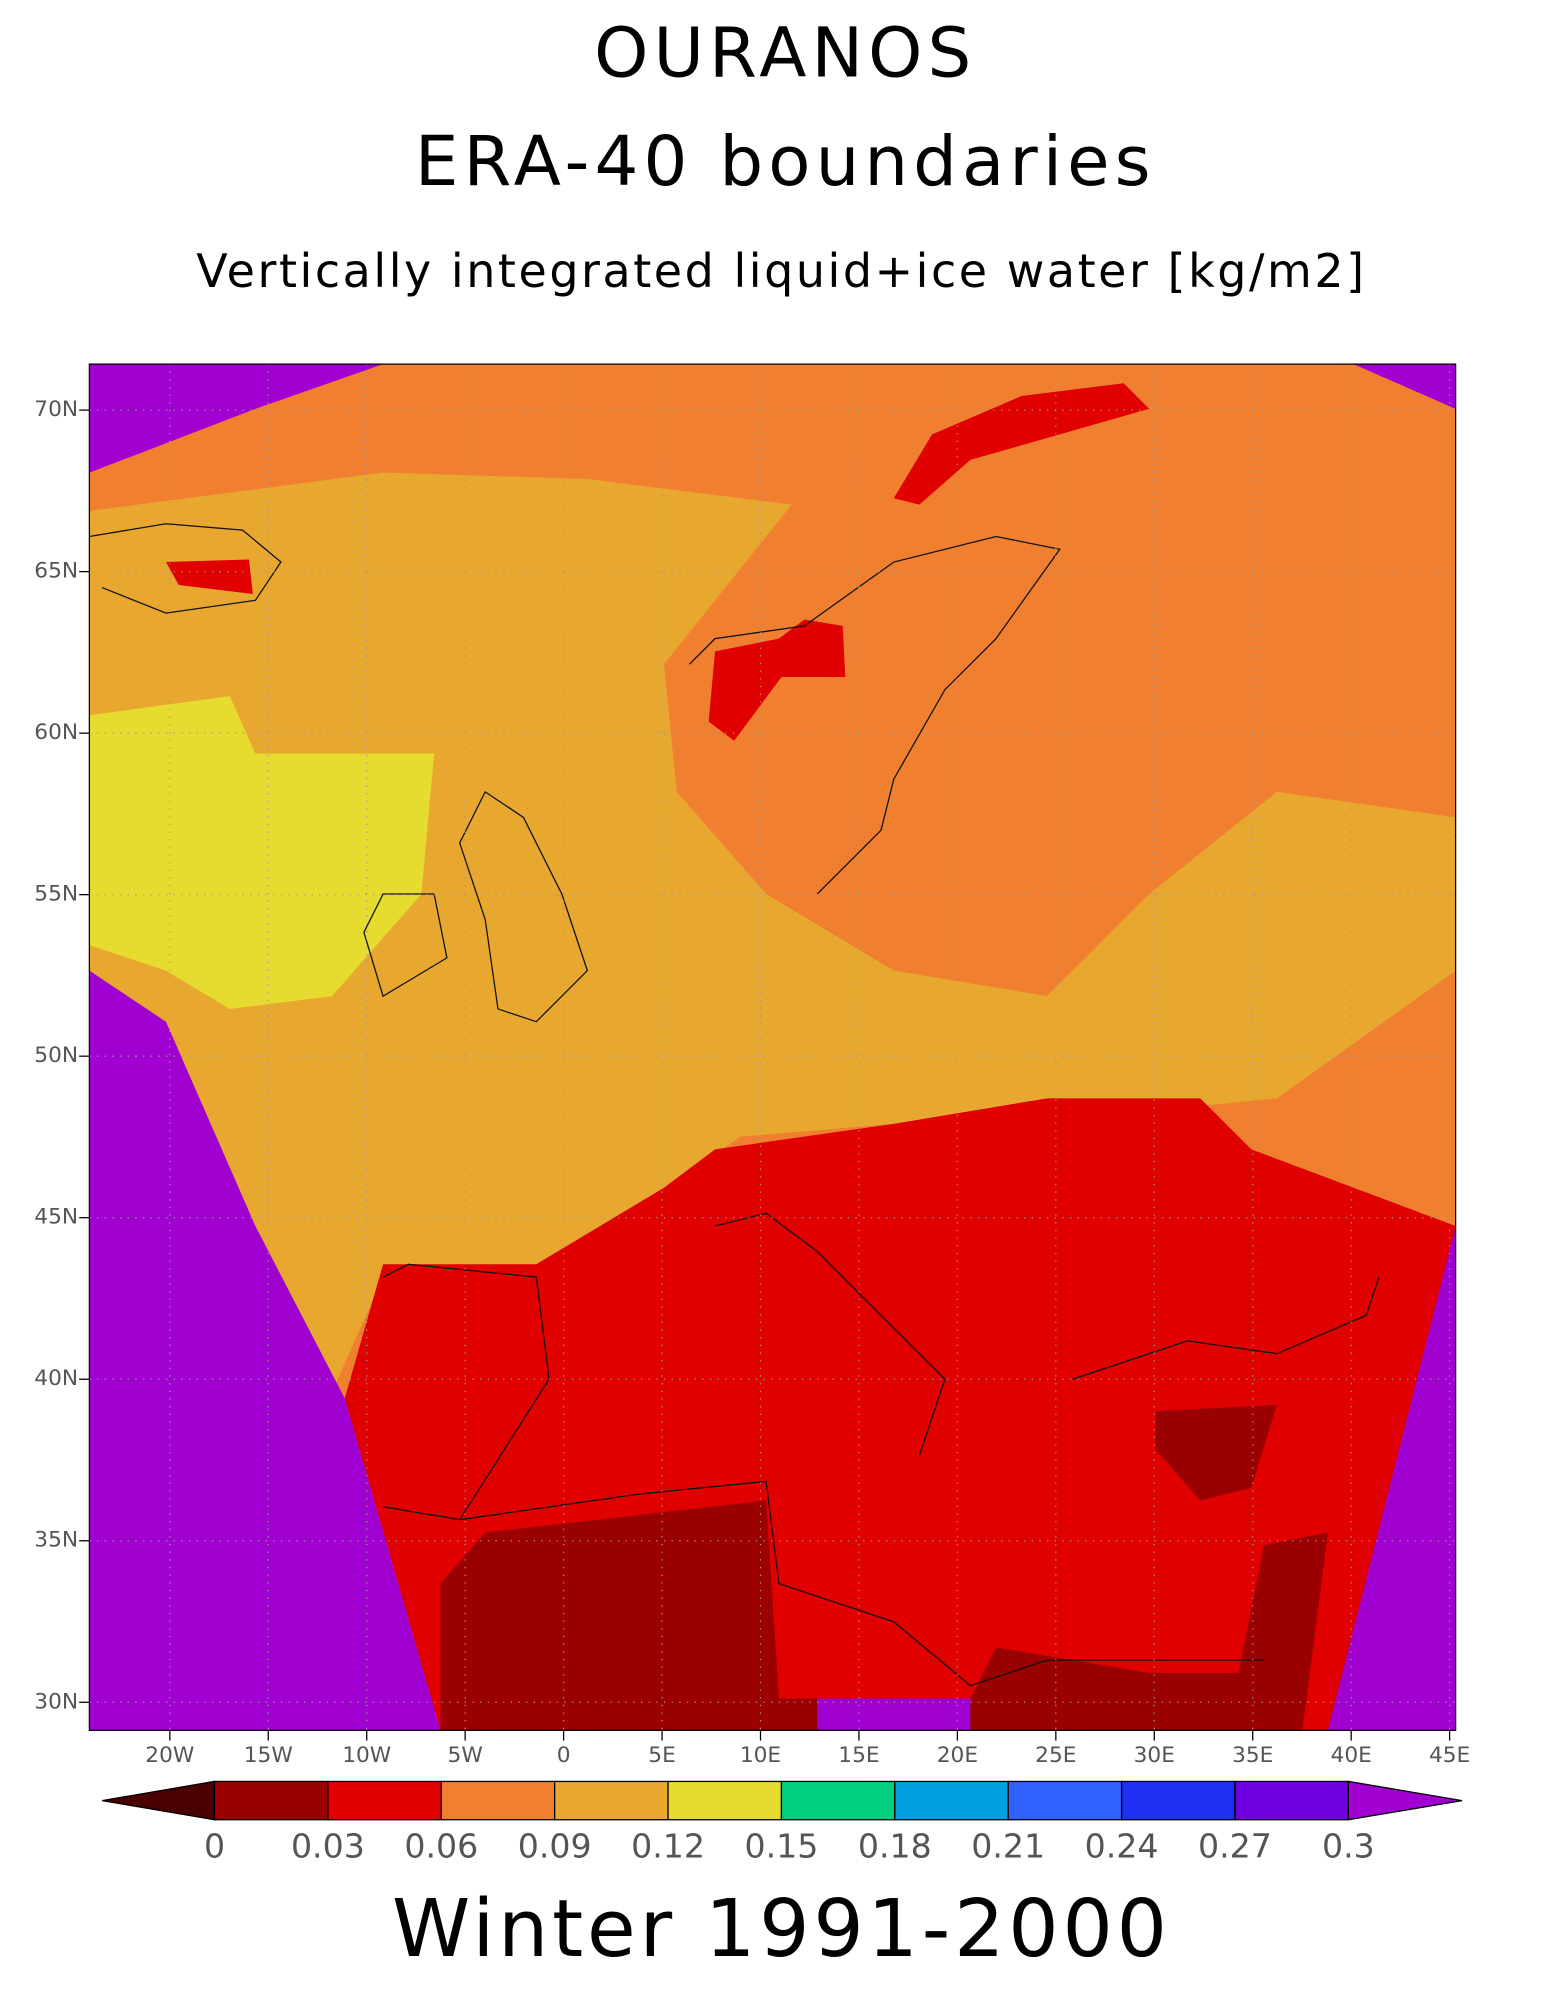 The height and width of the screenshot is (2000, 1545). What do you see at coordinates (56, 1217) in the screenshot?
I see `y-tick-label: 45N` at bounding box center [56, 1217].